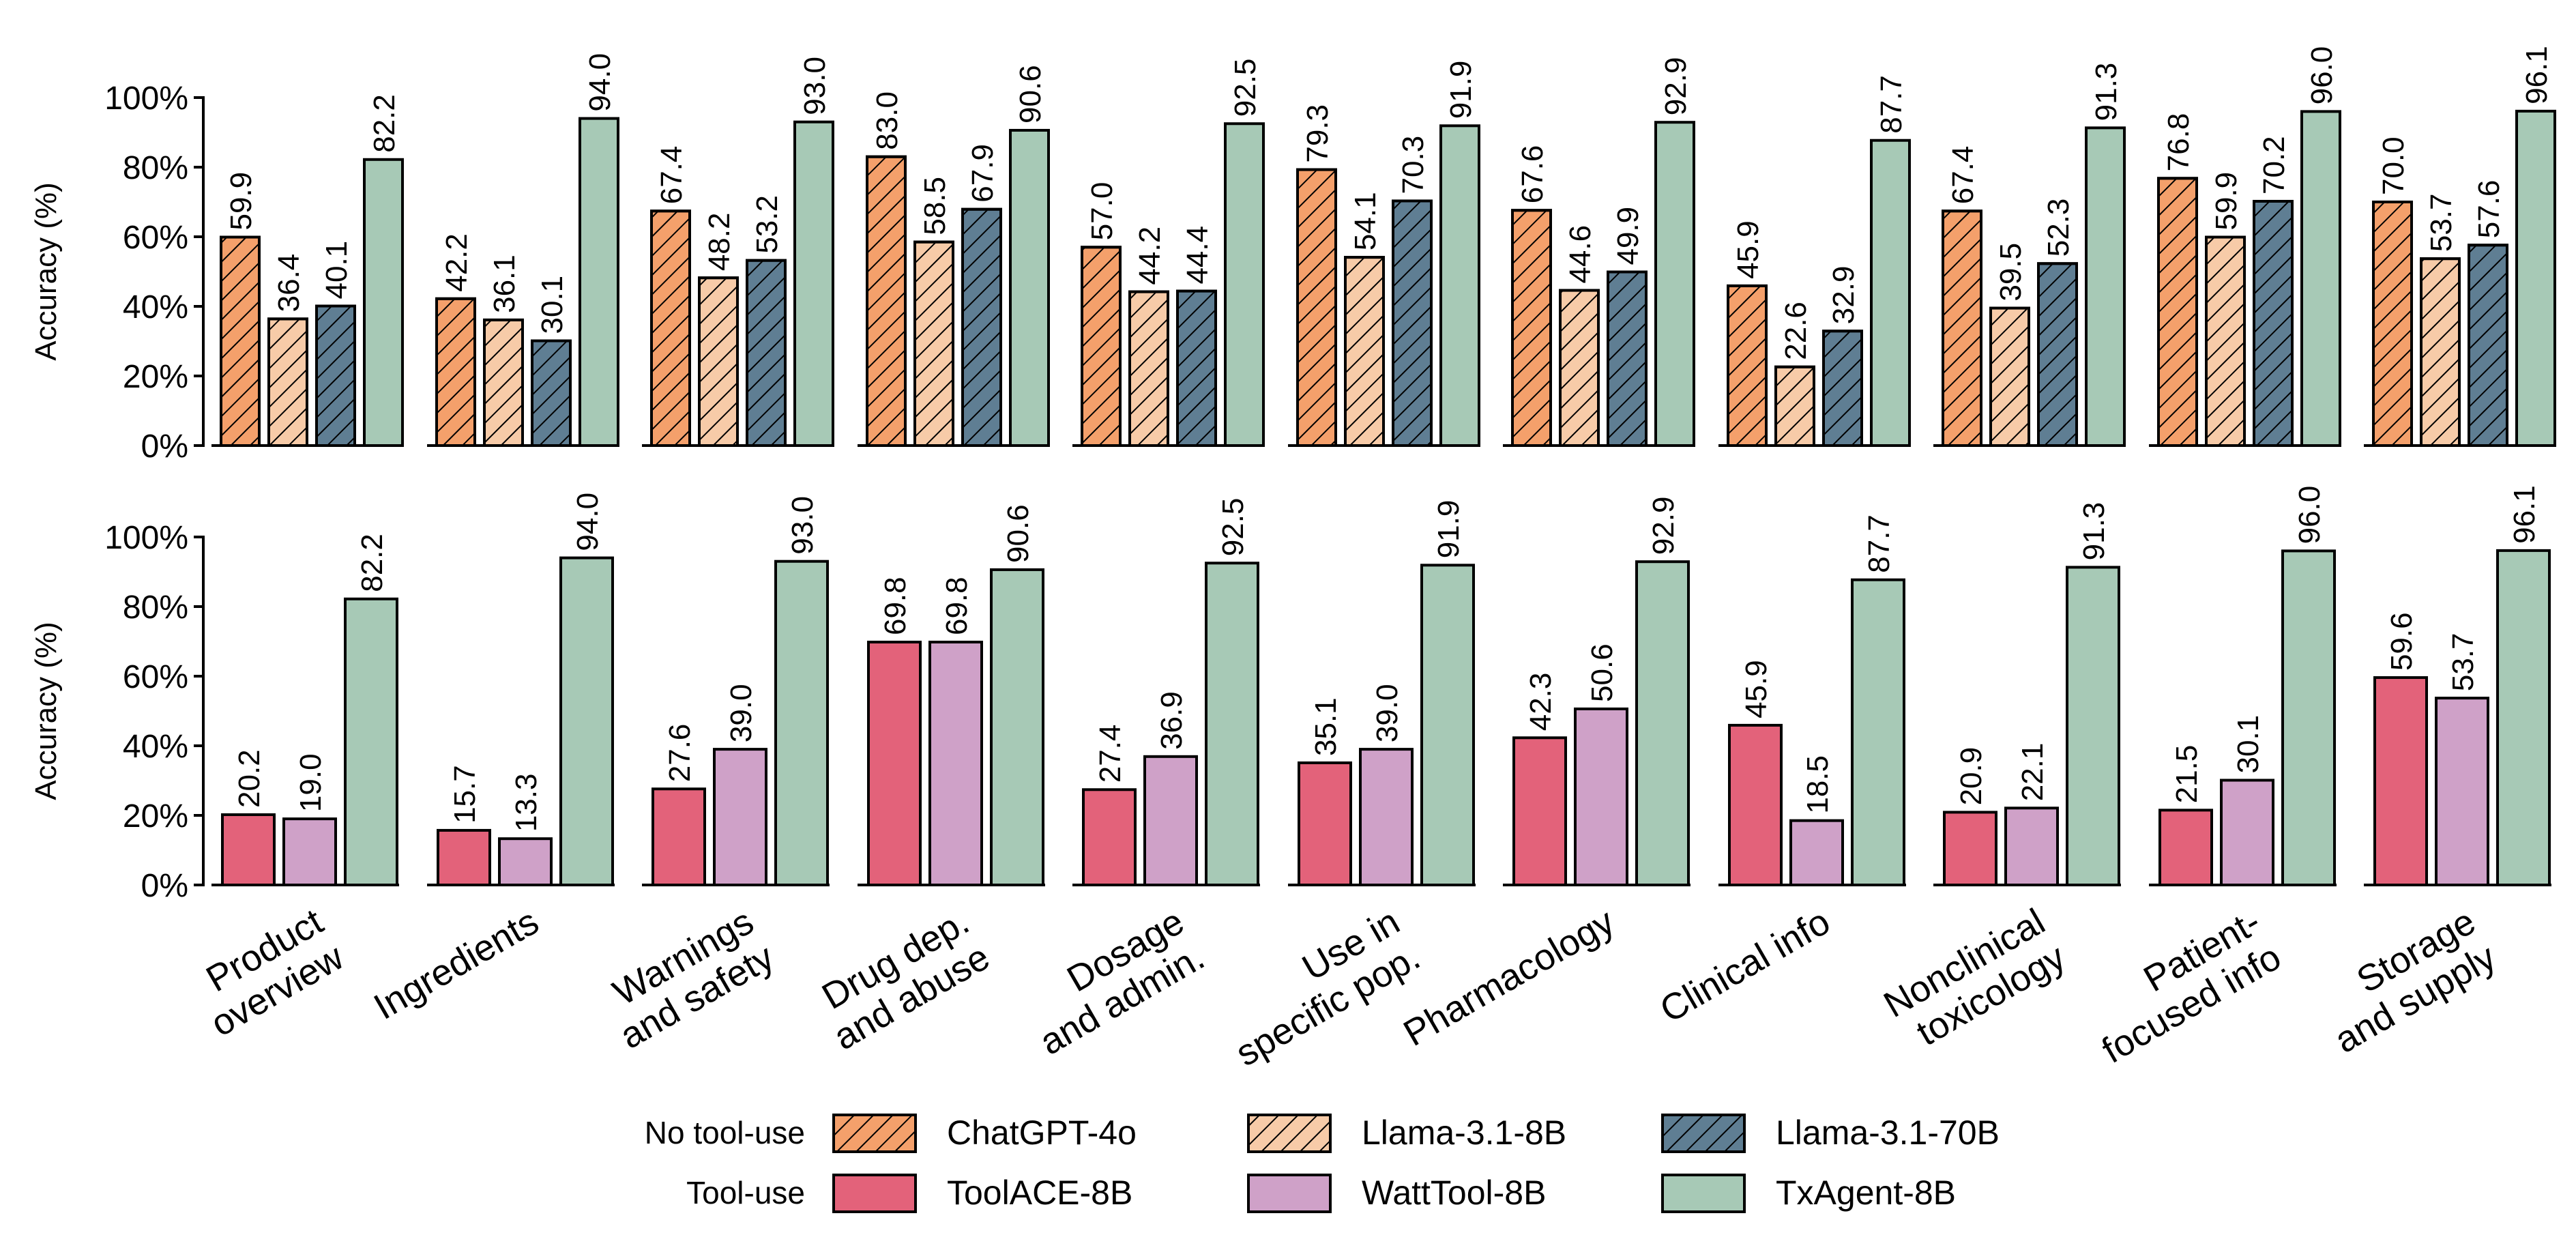 Image resolution: width=2576 pixels, height=1235 pixels. What do you see at coordinates (740, 817) in the screenshot?
I see `bar-watttool-8b-warnings-and-safety` at bounding box center [740, 817].